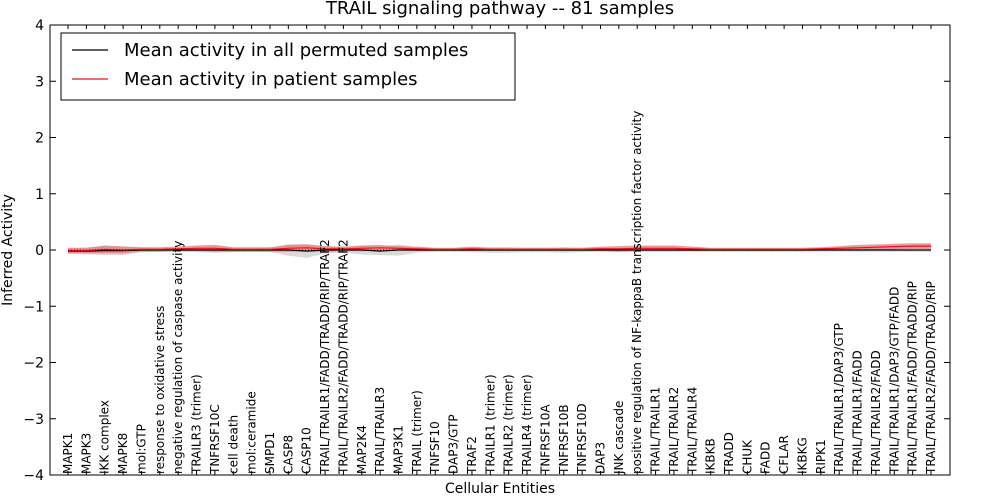  I want to click on x-axis-label: Cellular Entities, so click(500, 489).